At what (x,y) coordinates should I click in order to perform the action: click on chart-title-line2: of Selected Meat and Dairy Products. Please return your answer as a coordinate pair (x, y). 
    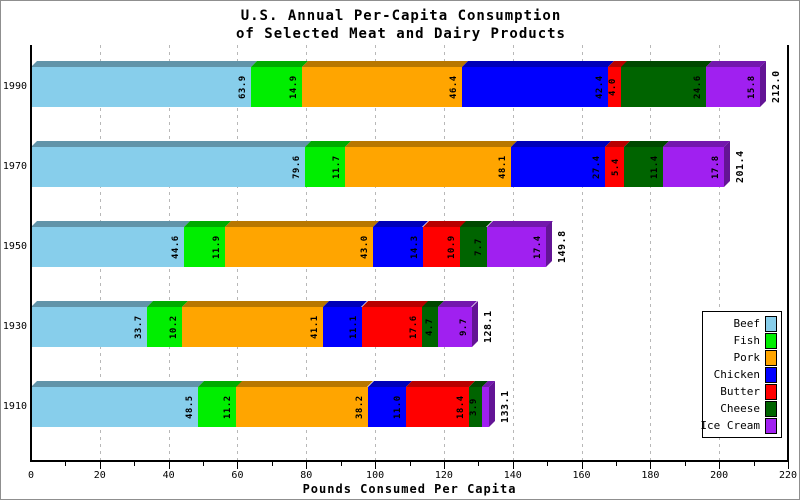
    Looking at the image, I should click on (400, 34).